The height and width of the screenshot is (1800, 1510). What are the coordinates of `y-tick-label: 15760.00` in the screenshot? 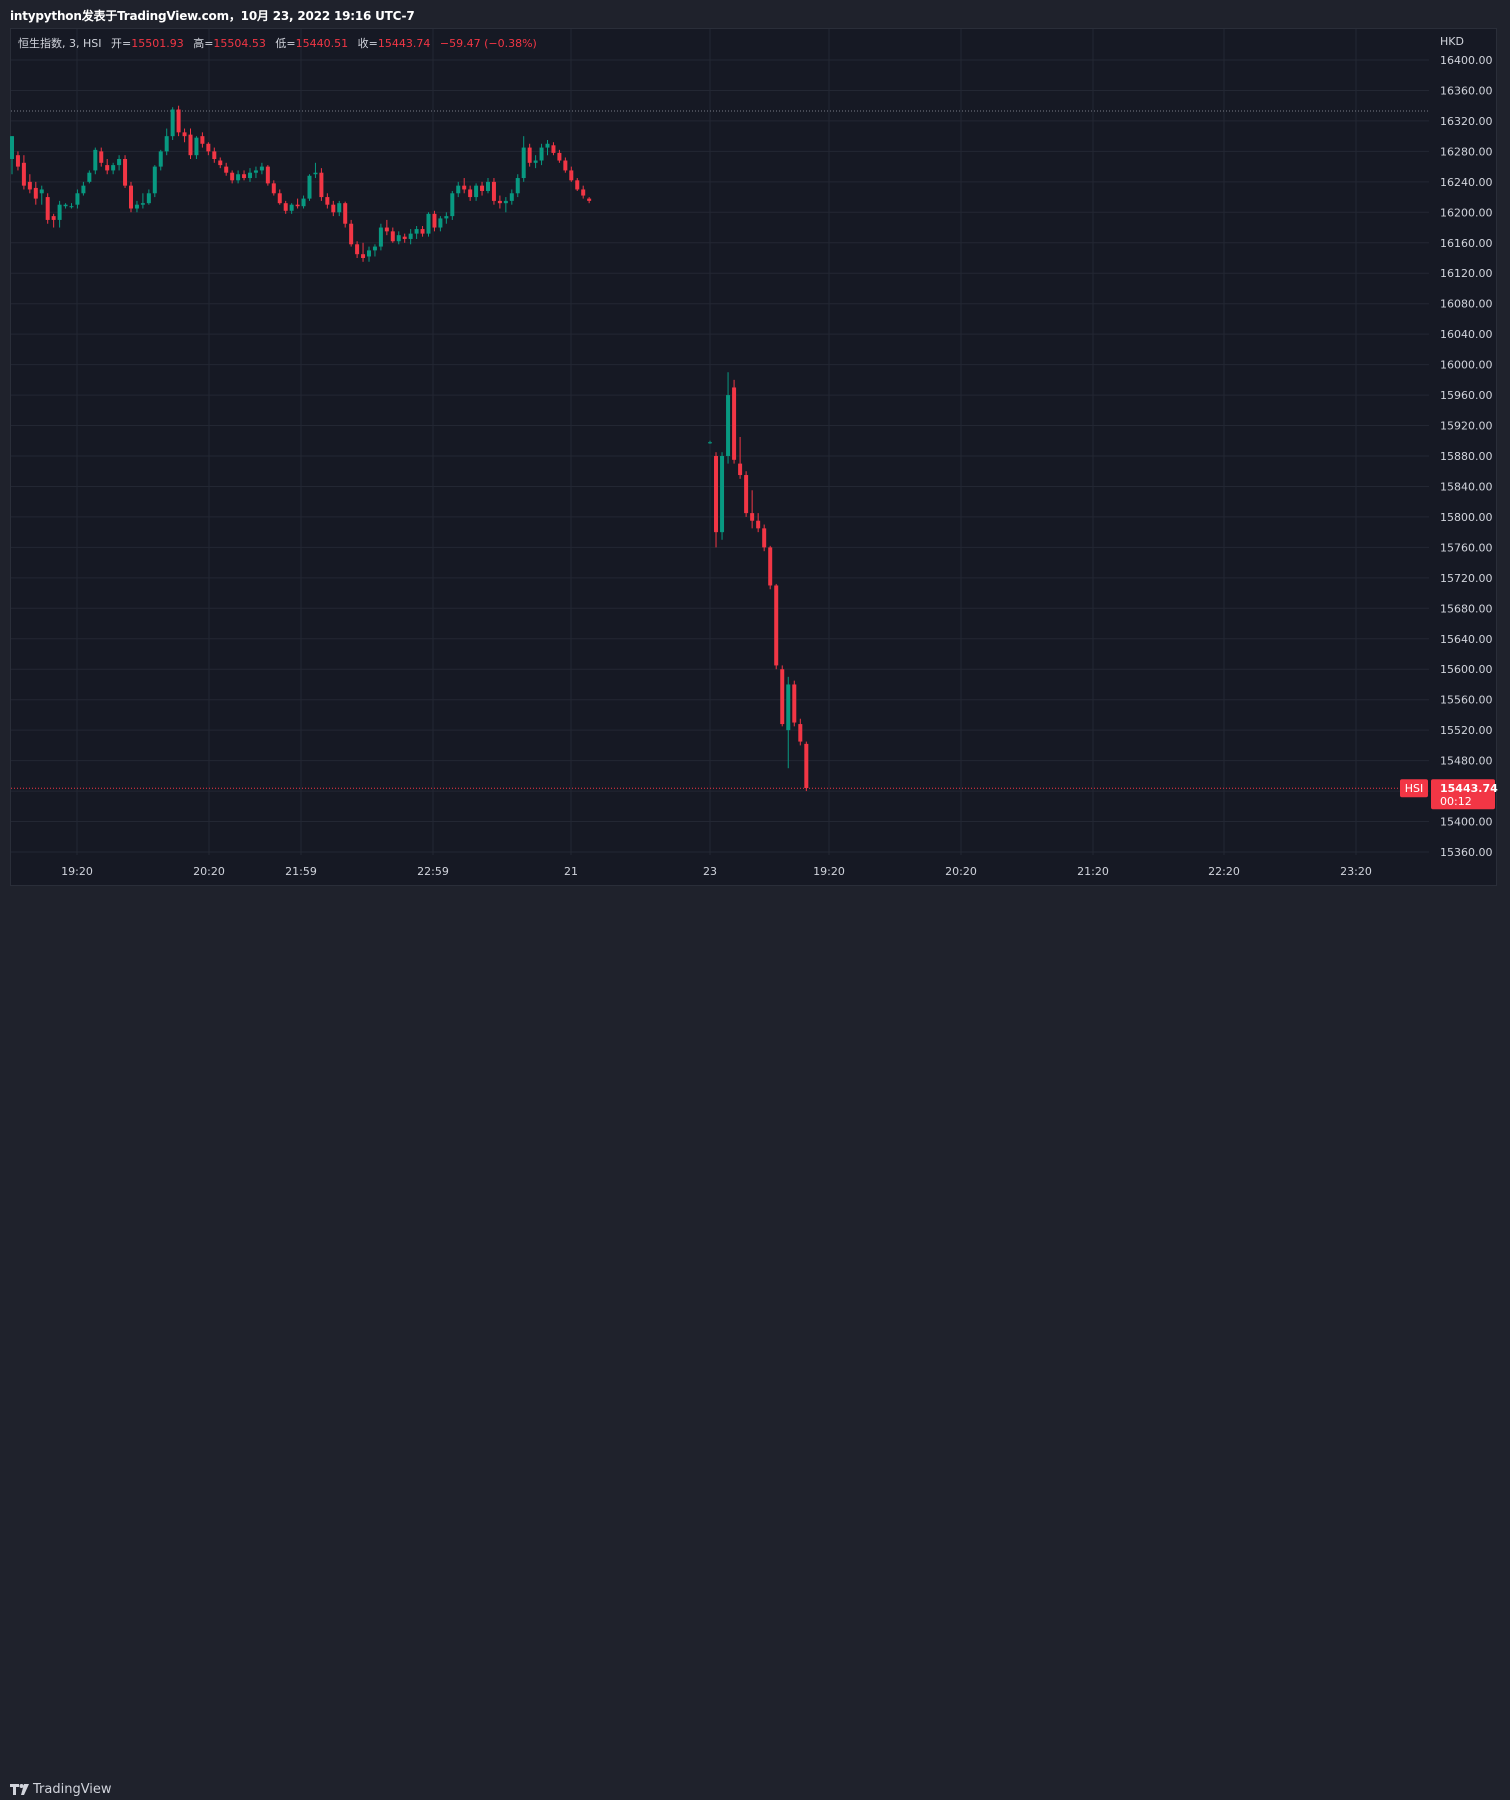 It's located at (1466, 547).